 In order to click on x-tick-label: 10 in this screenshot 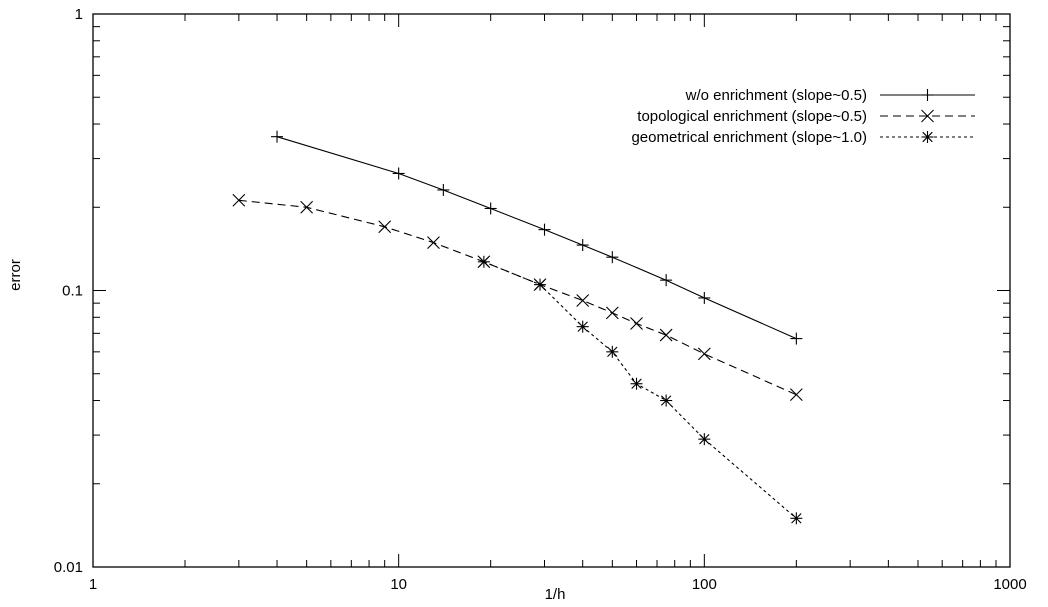, I will do `click(398, 584)`.